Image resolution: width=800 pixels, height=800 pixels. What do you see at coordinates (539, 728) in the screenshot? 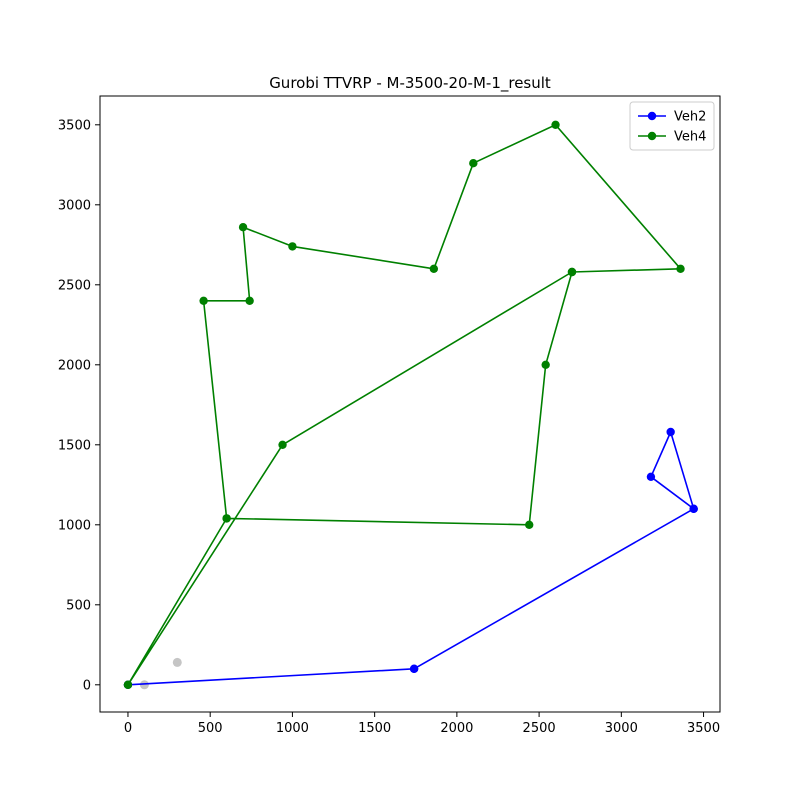
I see `x-tick-label: 2500` at bounding box center [539, 728].